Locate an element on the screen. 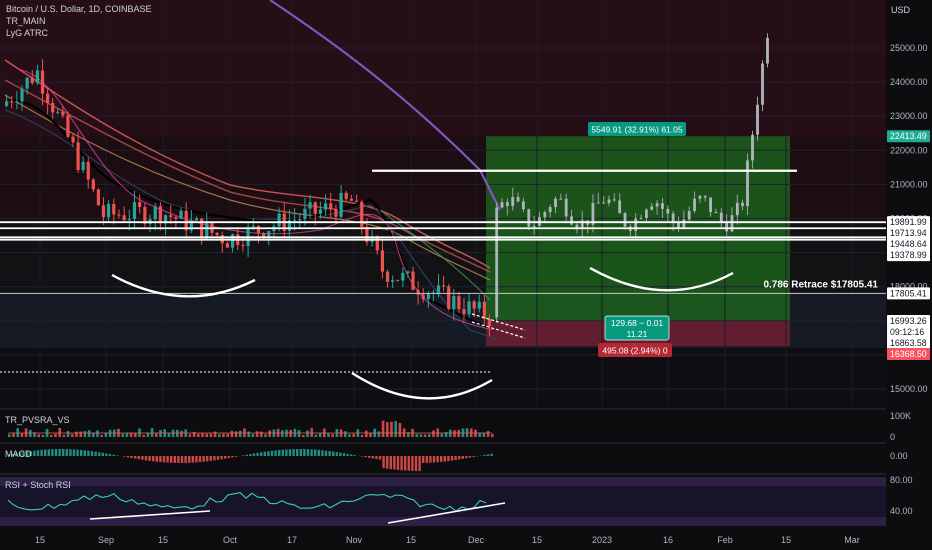  price-tick-label: 23000.00 is located at coordinates (909, 116).